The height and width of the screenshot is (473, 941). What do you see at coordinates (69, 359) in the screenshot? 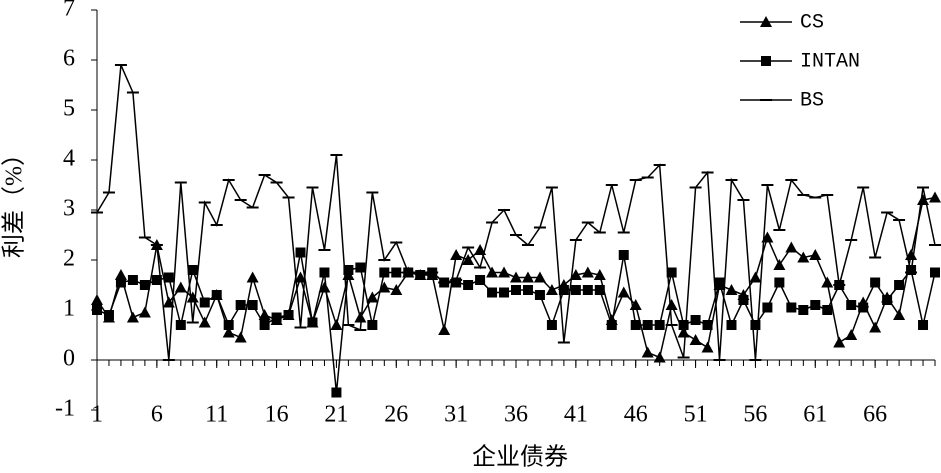
I see `y-tick-label: 0` at bounding box center [69, 359].